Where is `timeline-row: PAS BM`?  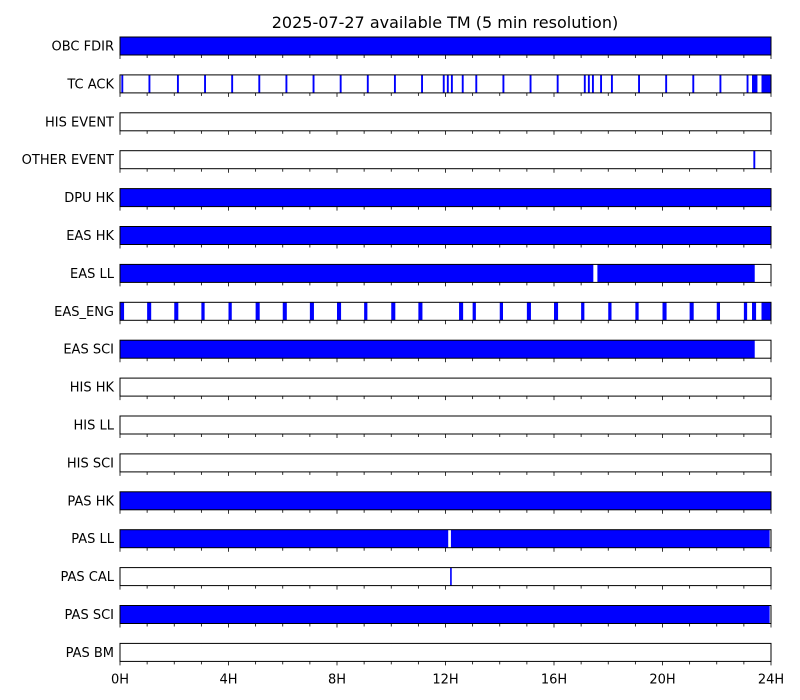
timeline-row: PAS BM is located at coordinates (419, 654).